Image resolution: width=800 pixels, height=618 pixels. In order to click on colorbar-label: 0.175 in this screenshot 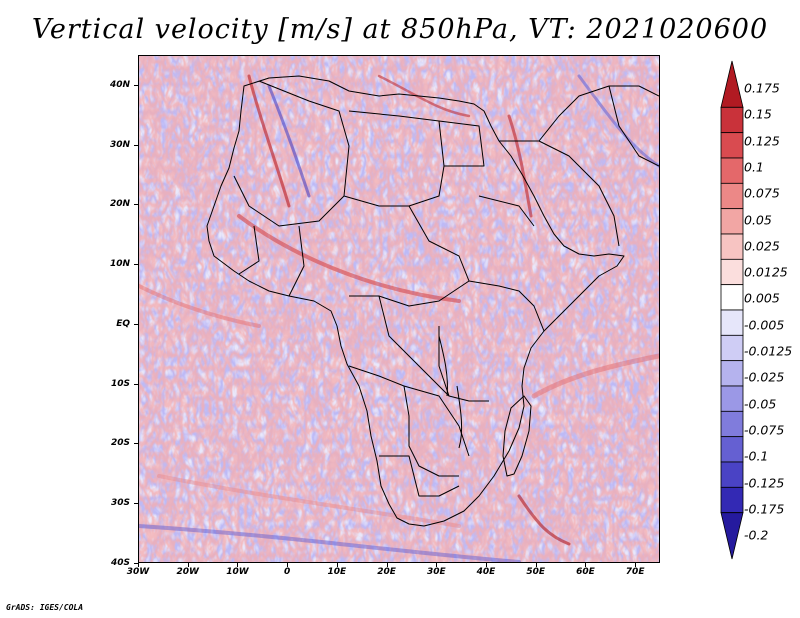, I will do `click(762, 88)`.